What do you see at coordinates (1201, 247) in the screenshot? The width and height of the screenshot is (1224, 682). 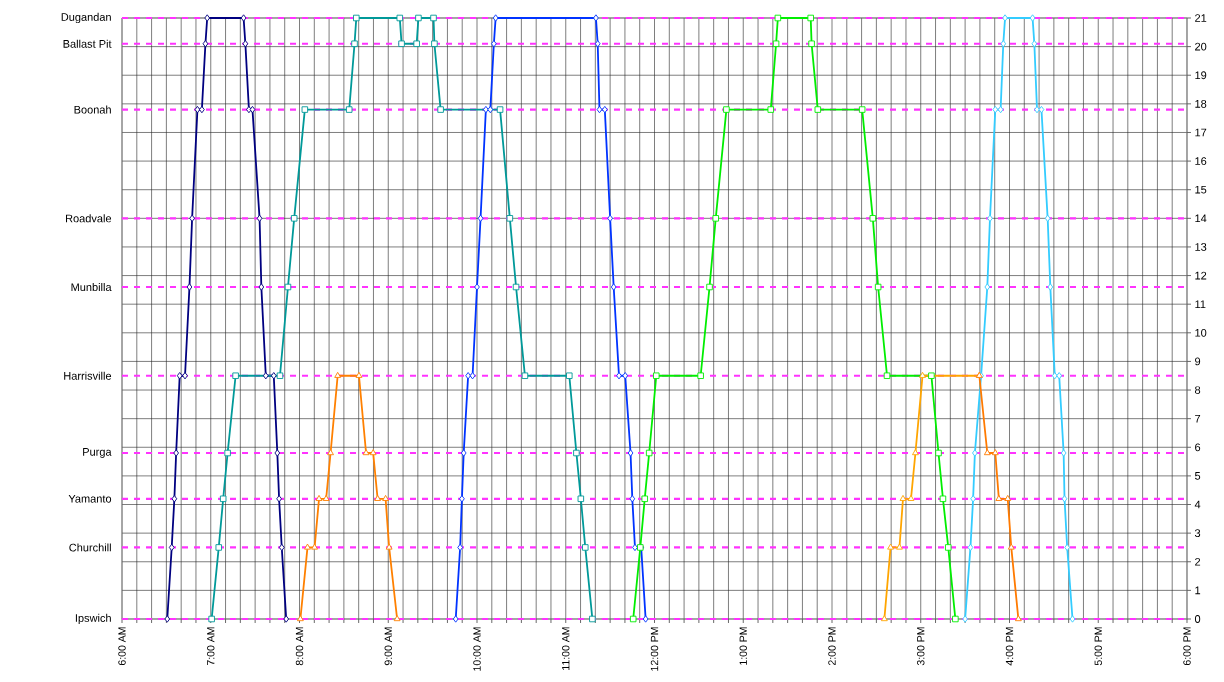 I see `y-tick-label: 13` at bounding box center [1201, 247].